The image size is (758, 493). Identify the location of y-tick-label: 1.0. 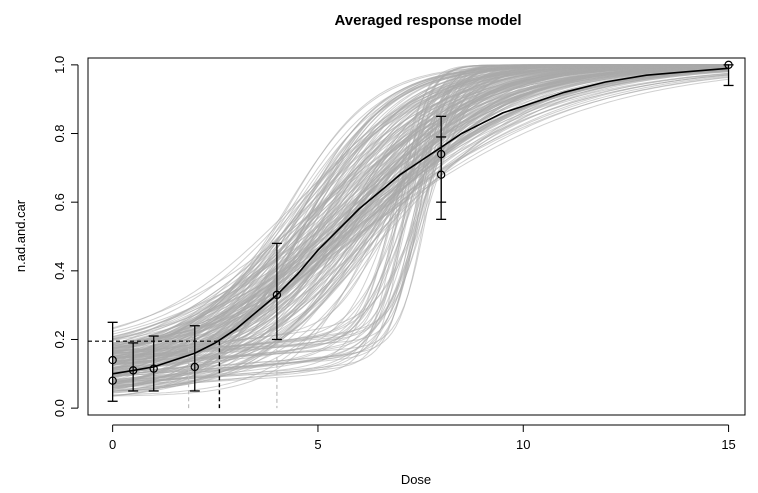
(59, 65).